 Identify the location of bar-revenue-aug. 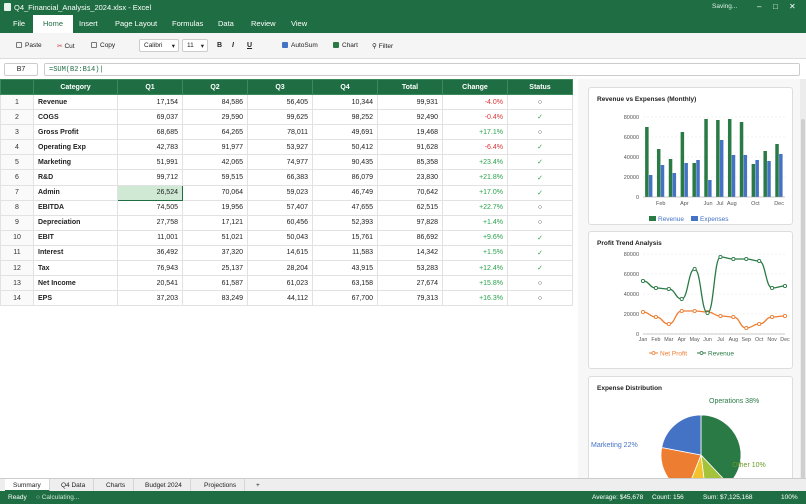
(729, 158).